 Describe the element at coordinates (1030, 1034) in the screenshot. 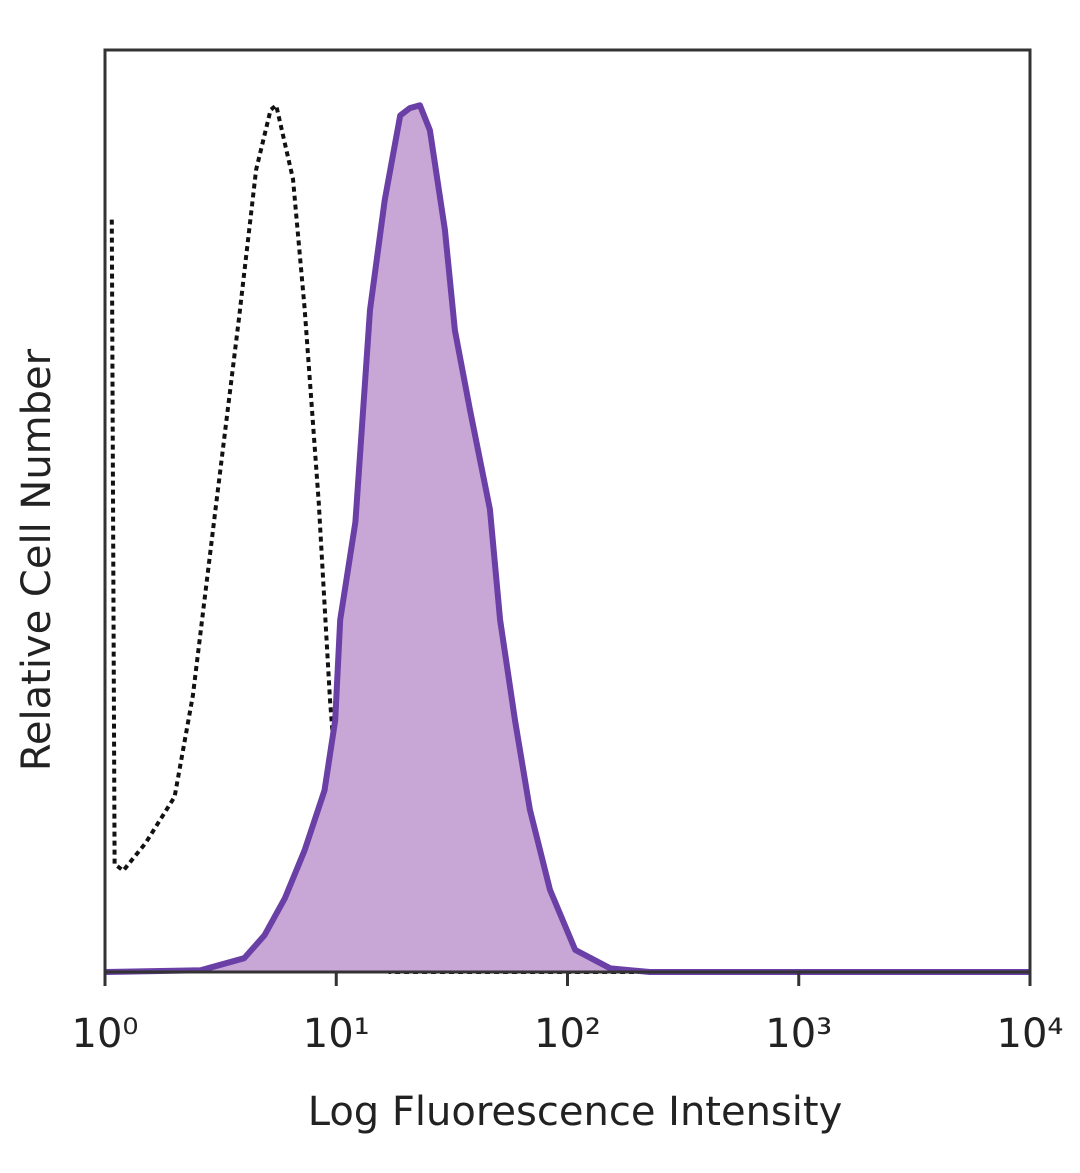

I see `x-tick-label: 10⁴` at that location.